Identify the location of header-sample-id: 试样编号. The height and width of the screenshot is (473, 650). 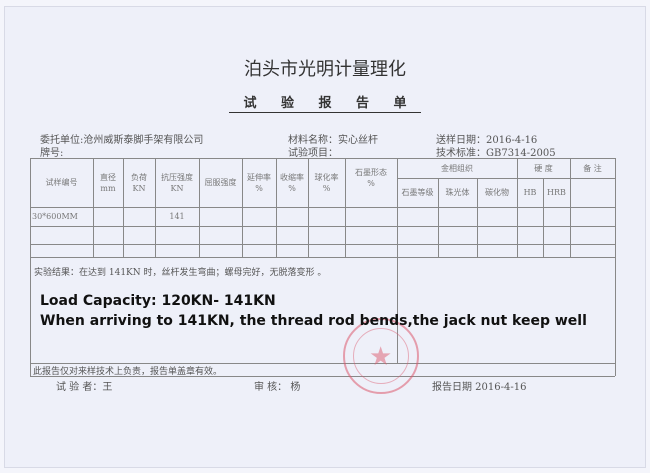
(61, 182).